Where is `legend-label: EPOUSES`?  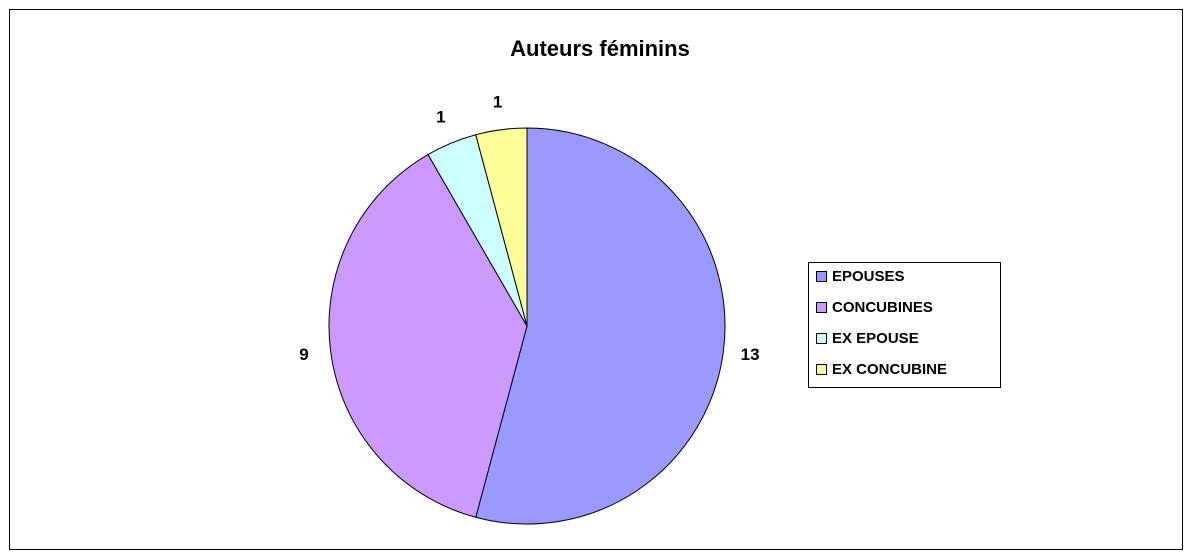 legend-label: EPOUSES is located at coordinates (868, 276).